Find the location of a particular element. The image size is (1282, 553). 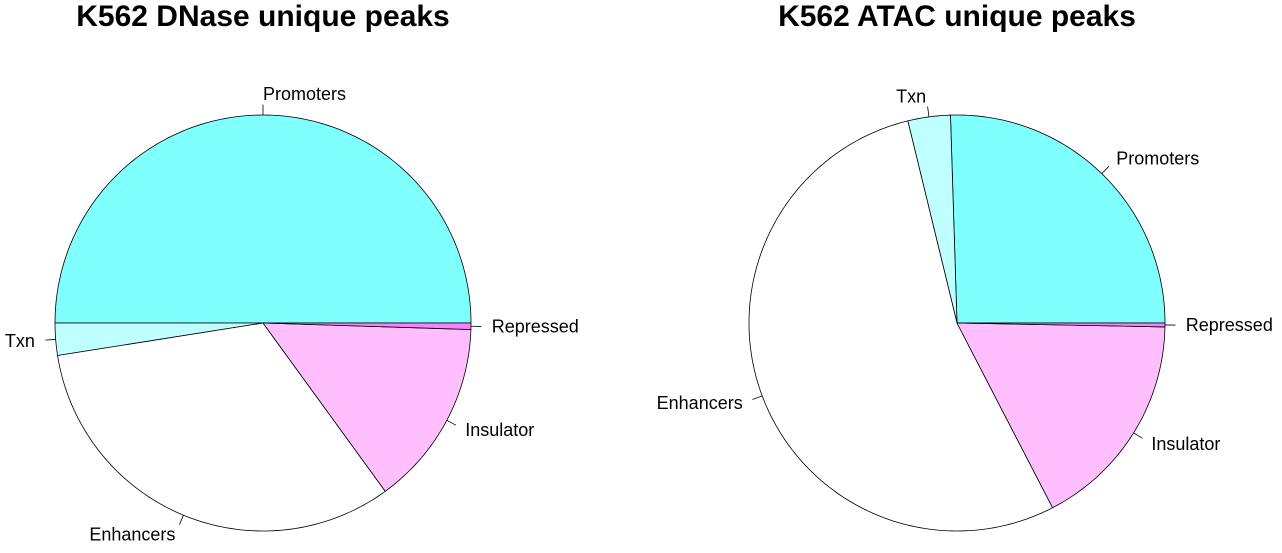

leader-line-promoters is located at coordinates (1105, 169).